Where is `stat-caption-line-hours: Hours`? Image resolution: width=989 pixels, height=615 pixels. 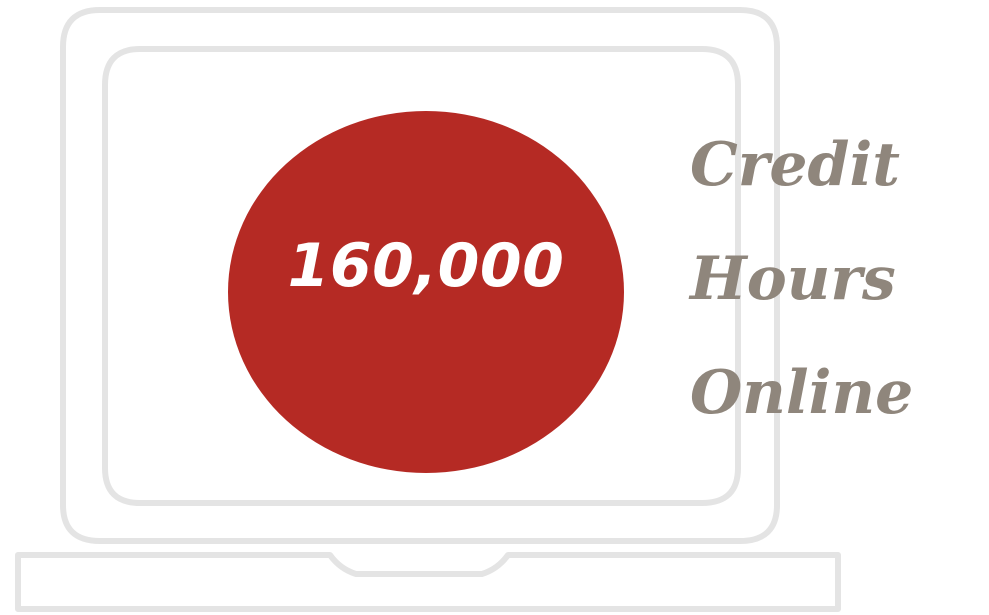 stat-caption-line-hours: Hours is located at coordinates (793, 279).